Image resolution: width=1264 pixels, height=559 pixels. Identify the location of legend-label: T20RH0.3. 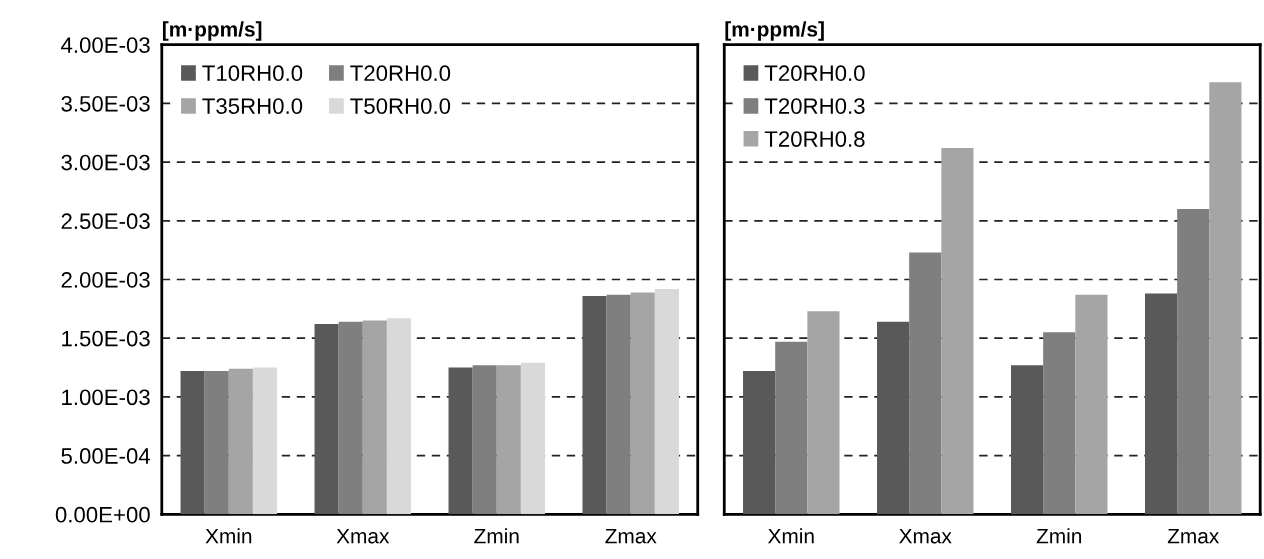
(814, 106).